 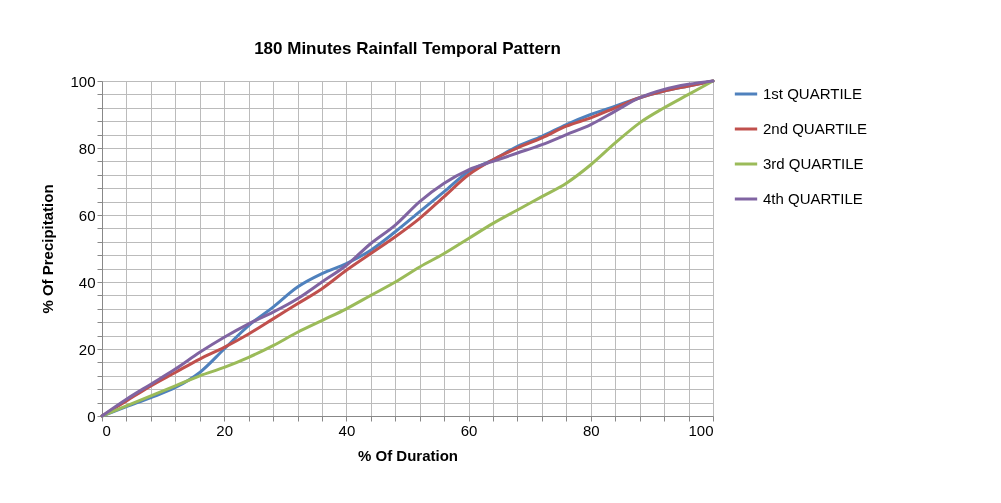 What do you see at coordinates (87, 215) in the screenshot?
I see `y-tick-label: 60` at bounding box center [87, 215].